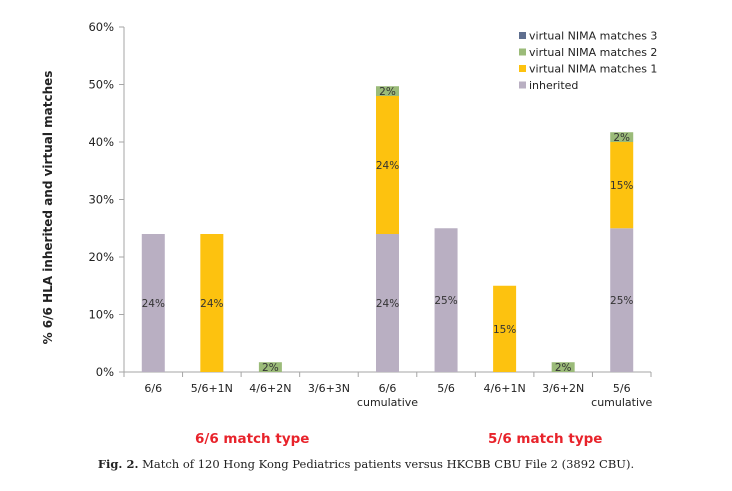  What do you see at coordinates (270, 388) in the screenshot?
I see `x-tick-label: 4/6+2N` at bounding box center [270, 388].